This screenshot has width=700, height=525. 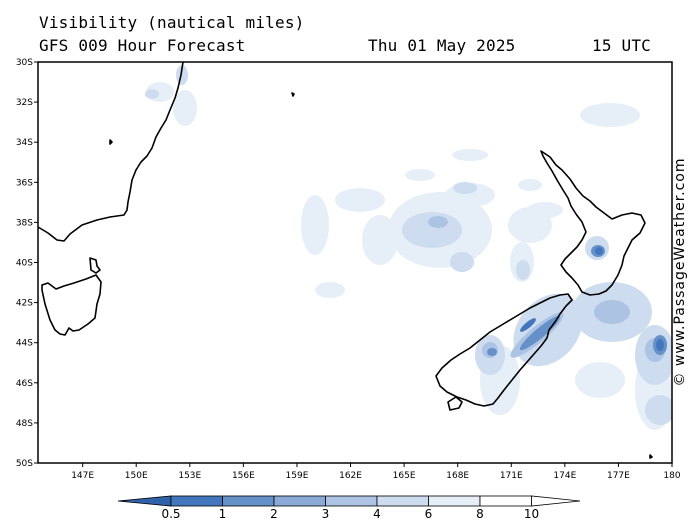 What do you see at coordinates (24, 63) in the screenshot?
I see `lat-tick-label: 30S` at bounding box center [24, 63].